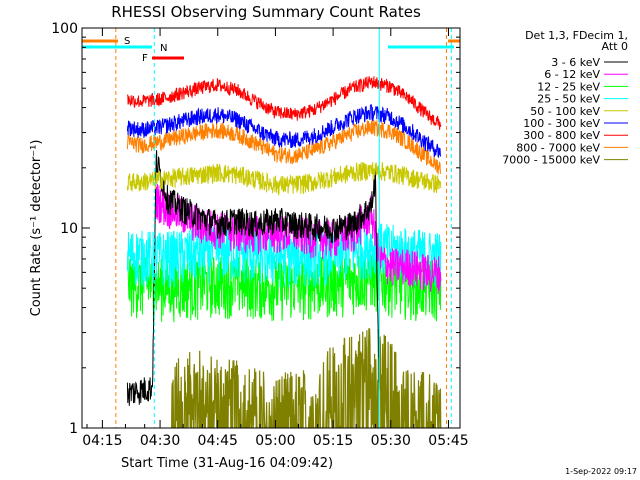 The width and height of the screenshot is (640, 480). Describe the element at coordinates (266, 12) in the screenshot. I see `chart-title: RHESSI Observing Summary Count Rates` at that location.